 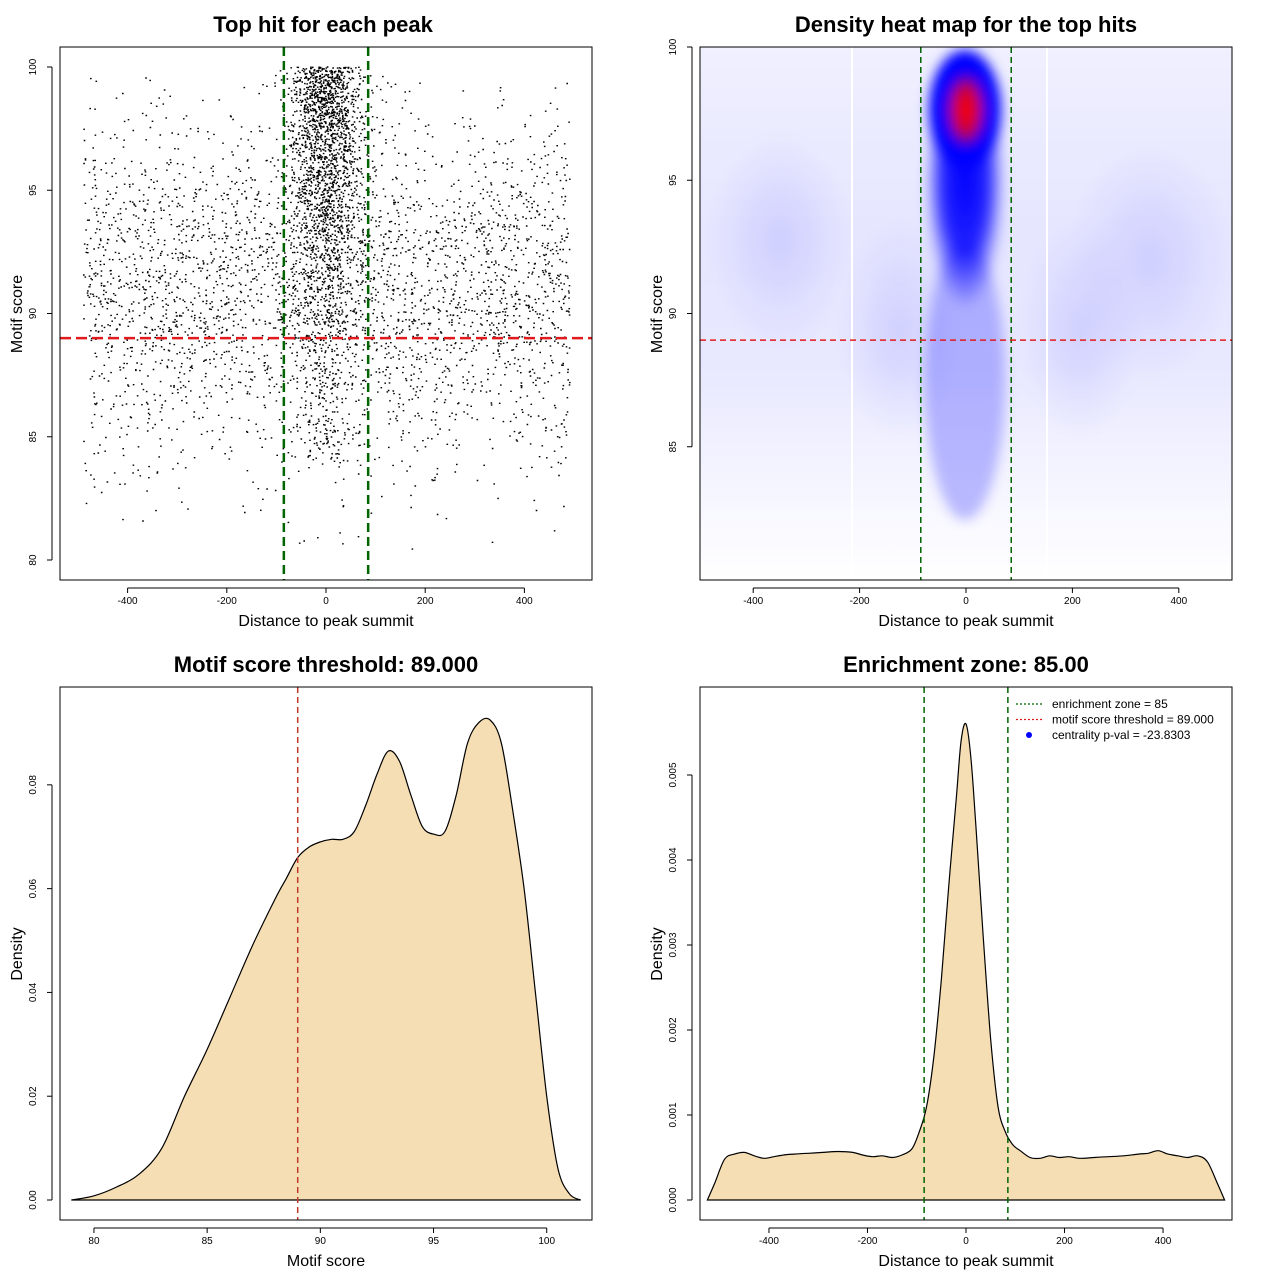 I want to click on x-axis-label: Motif score, so click(x=326, y=1261).